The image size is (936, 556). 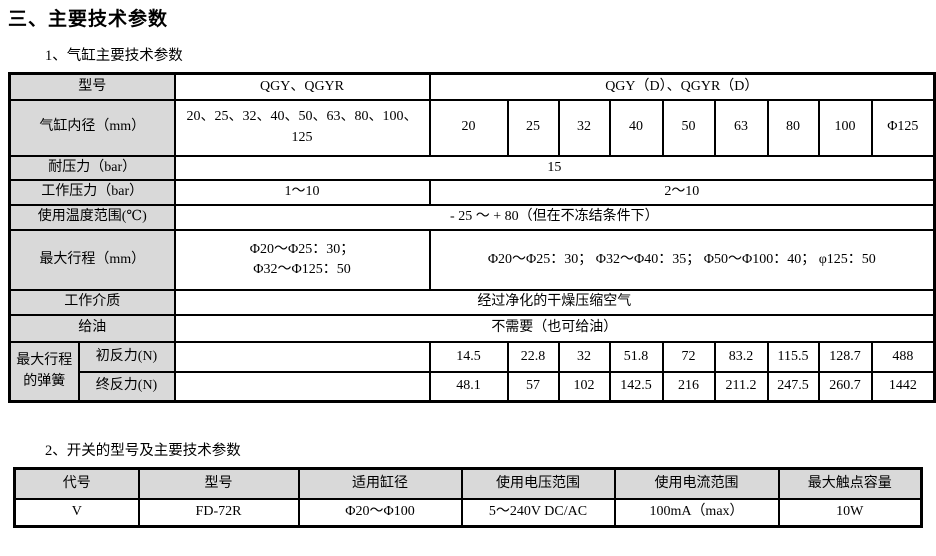 What do you see at coordinates (533, 386) in the screenshot?
I see `spring-final-value-cell: 57` at bounding box center [533, 386].